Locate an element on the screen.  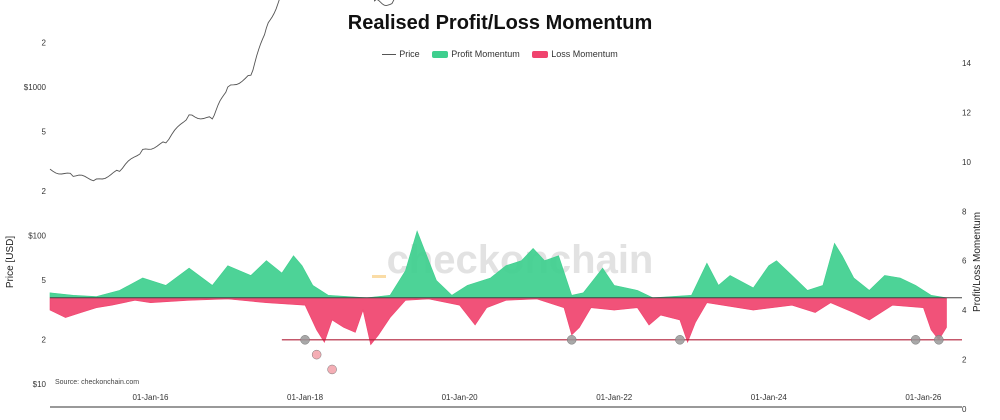
left-axis-title: Price [USD] is located at coordinates (10, 262).